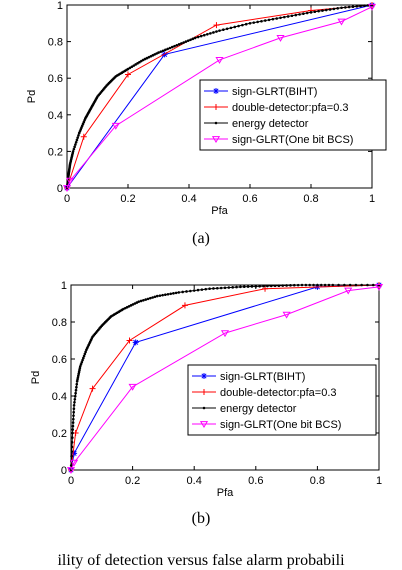  Describe the element at coordinates (317, 481) in the screenshot. I see `x-tick-label: 0.8` at that location.